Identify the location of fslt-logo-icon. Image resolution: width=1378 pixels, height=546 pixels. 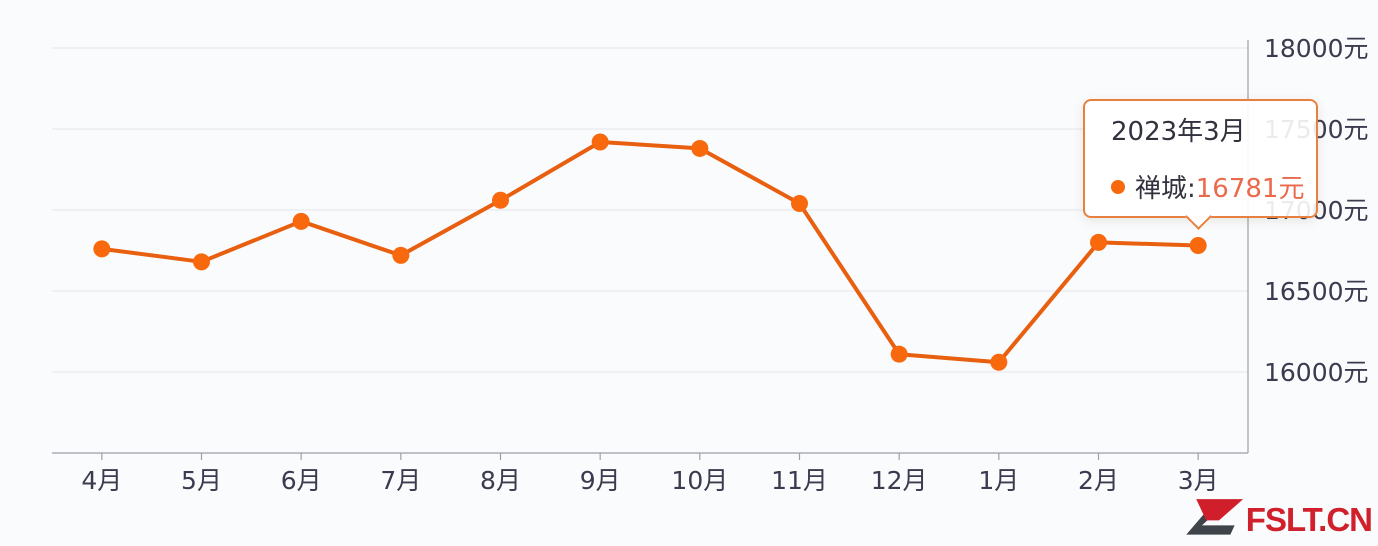
(1214, 517).